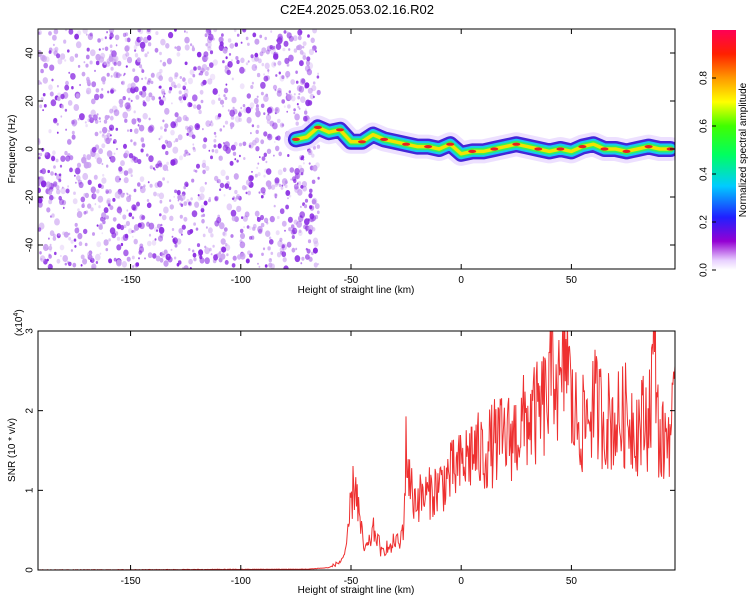 The width and height of the screenshot is (750, 600). Describe the element at coordinates (19, 326) in the screenshot. I see `snr-scale-prefix: (x10` at that location.